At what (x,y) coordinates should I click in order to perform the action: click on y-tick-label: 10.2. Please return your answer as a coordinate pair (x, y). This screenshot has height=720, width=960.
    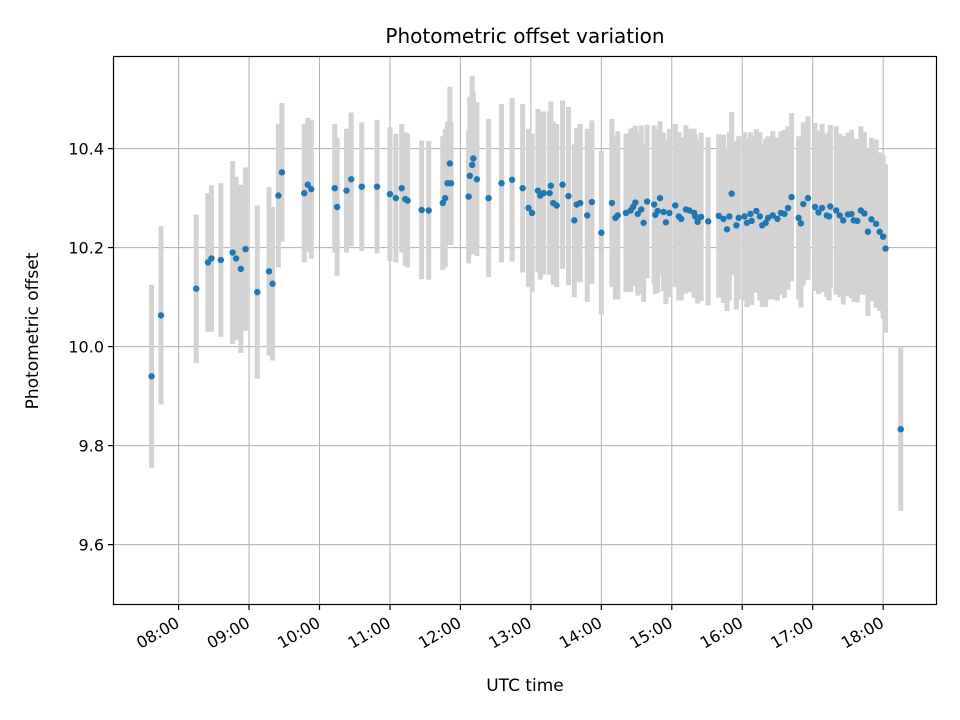
    Looking at the image, I should click on (86, 248).